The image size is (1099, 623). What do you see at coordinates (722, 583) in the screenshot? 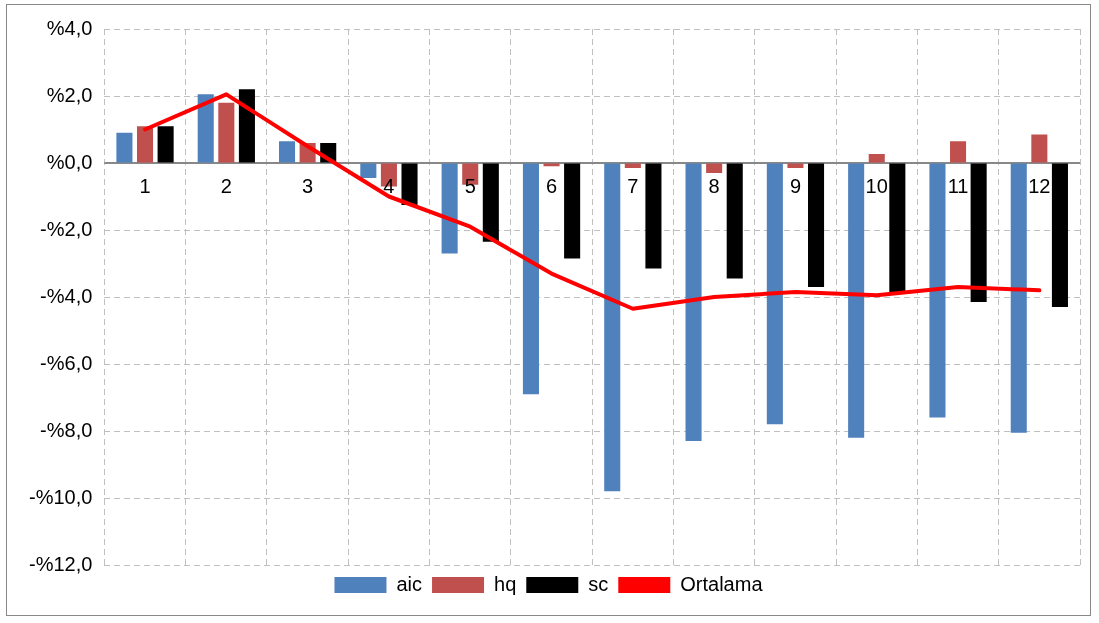
I see `legend-label: Ortalama` at bounding box center [722, 583].